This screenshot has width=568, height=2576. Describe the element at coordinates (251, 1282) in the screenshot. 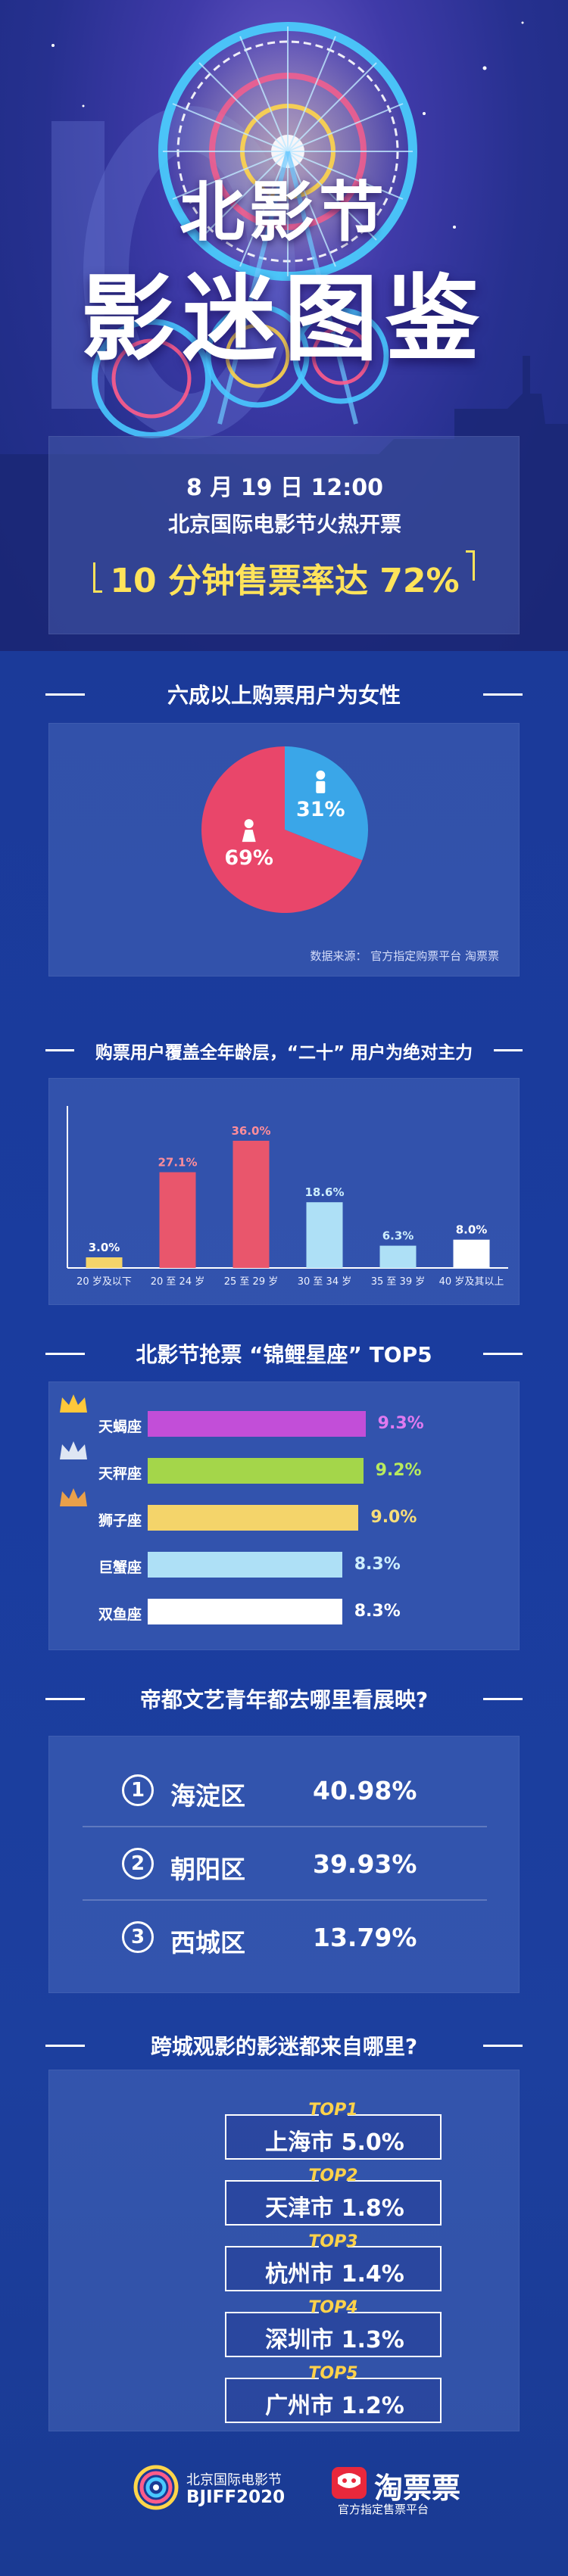

I see `age-category-label: 25 至 29 岁` at that location.